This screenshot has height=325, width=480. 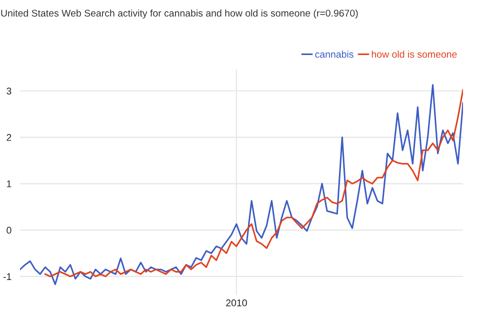 I want to click on y-tick-label: 2, so click(x=9, y=137).